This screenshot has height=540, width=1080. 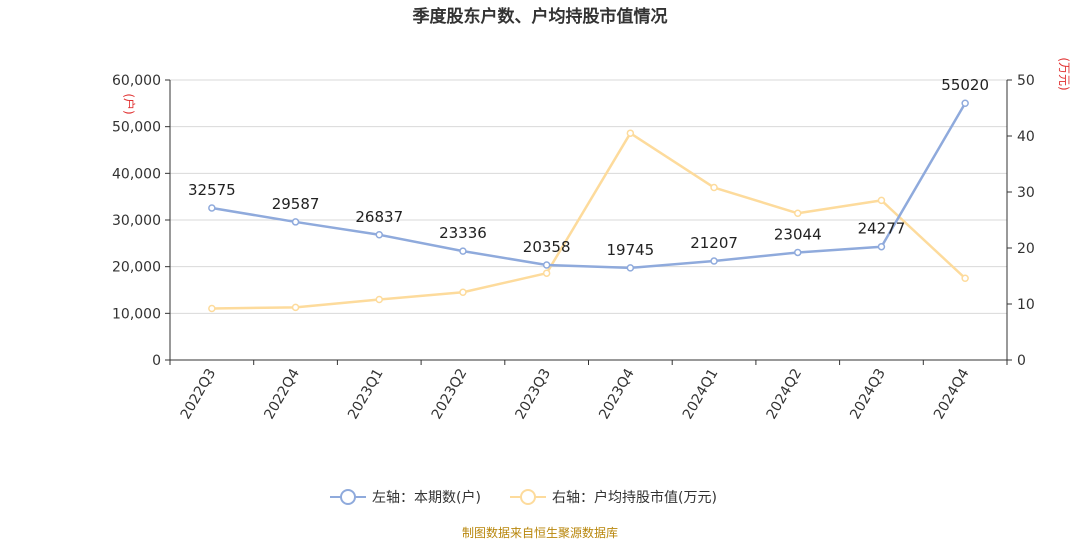 I want to click on legend-marker-right, so click(x=528, y=497).